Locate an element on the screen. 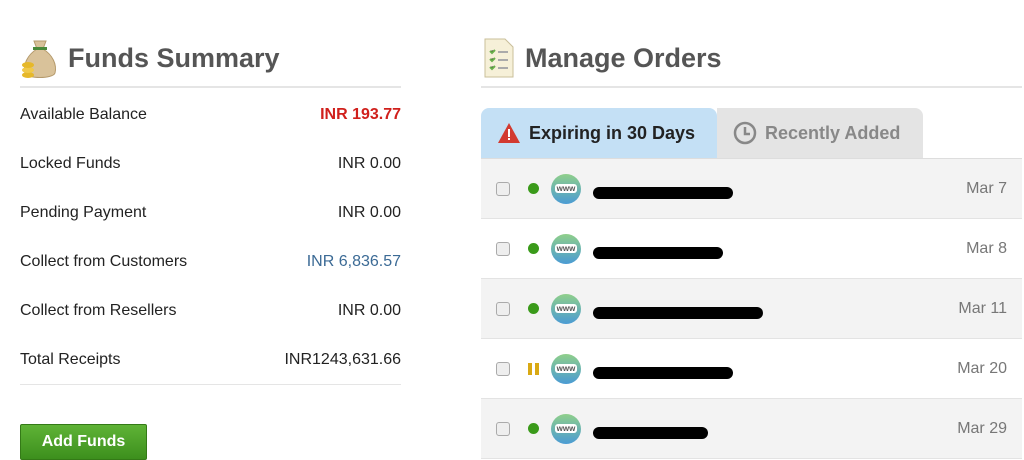  tab-recently-added: Recently Added is located at coordinates (820, 133).